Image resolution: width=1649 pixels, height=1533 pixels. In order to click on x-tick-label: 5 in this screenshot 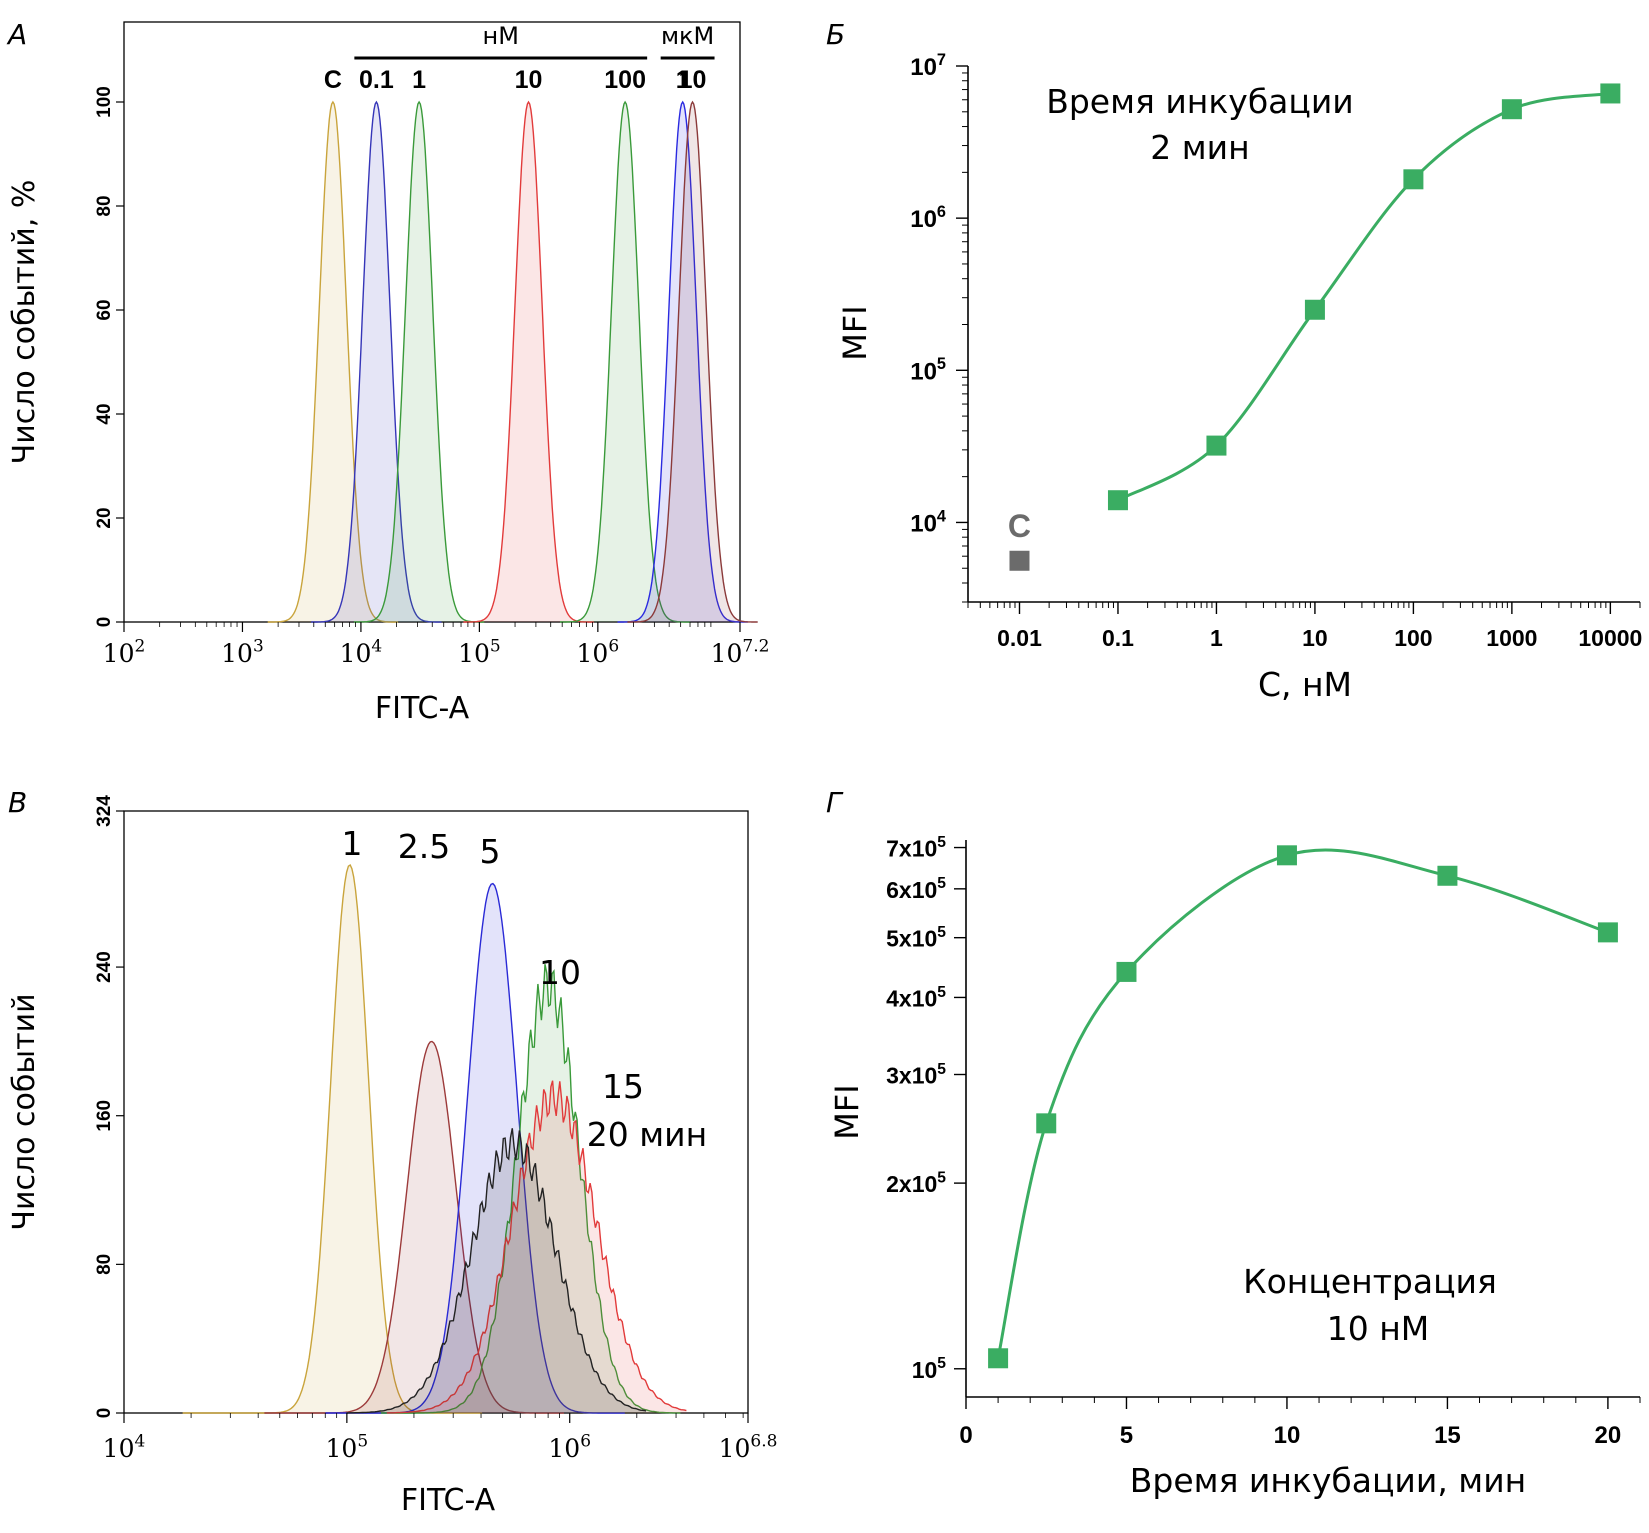, I will do `click(1126, 1435)`.